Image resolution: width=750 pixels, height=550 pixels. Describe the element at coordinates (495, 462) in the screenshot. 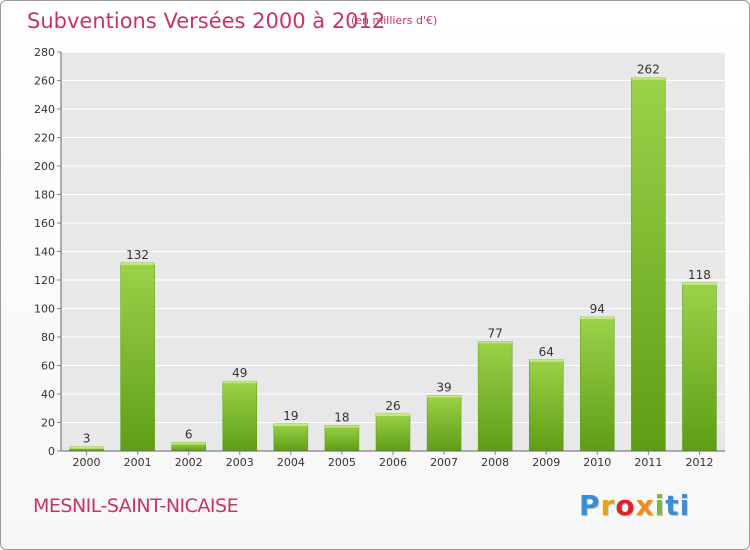

I see `x-tick-label: 2008` at that location.